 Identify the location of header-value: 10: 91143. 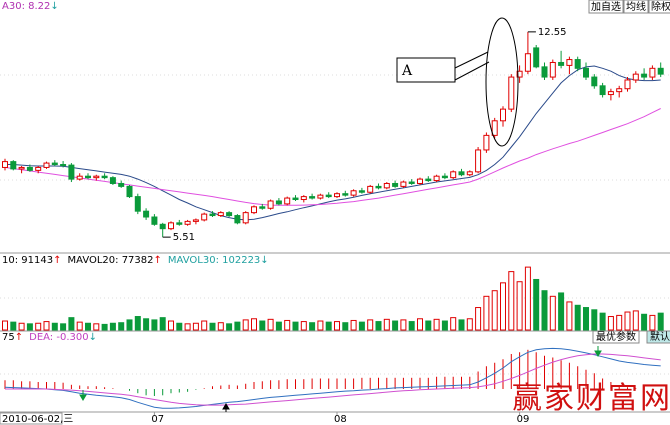
(27, 260).